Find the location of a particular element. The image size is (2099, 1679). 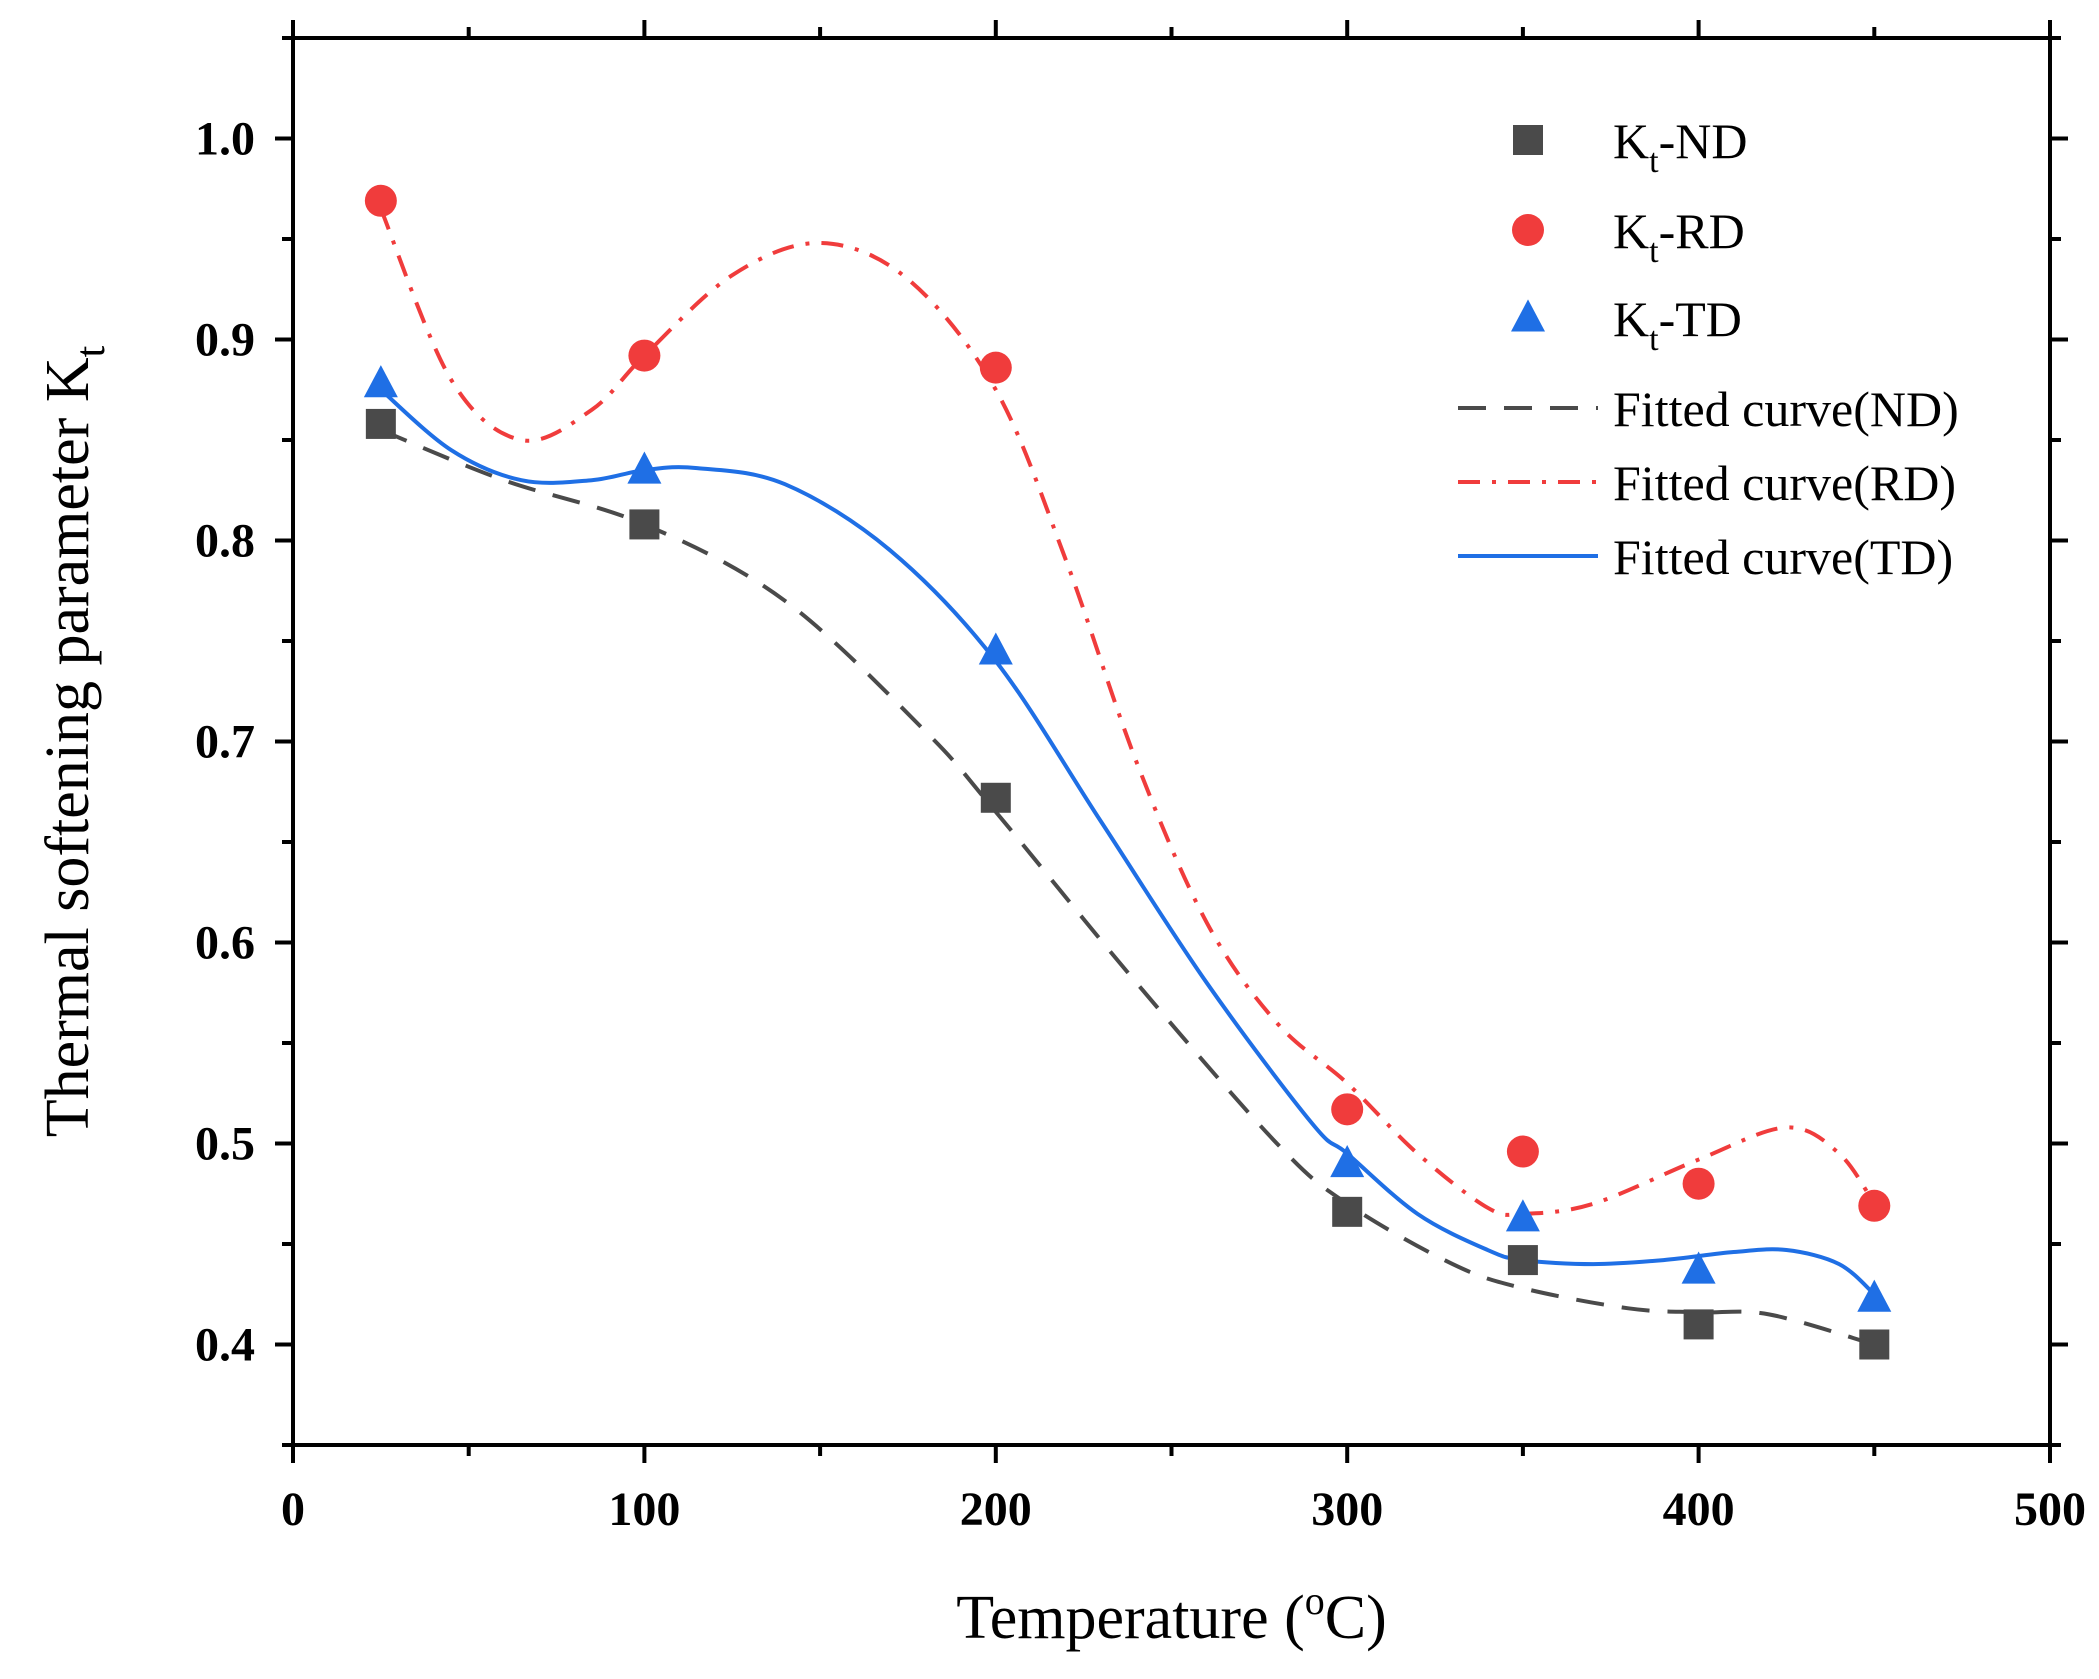

x-tick-label: 500 is located at coordinates (2050, 1509).